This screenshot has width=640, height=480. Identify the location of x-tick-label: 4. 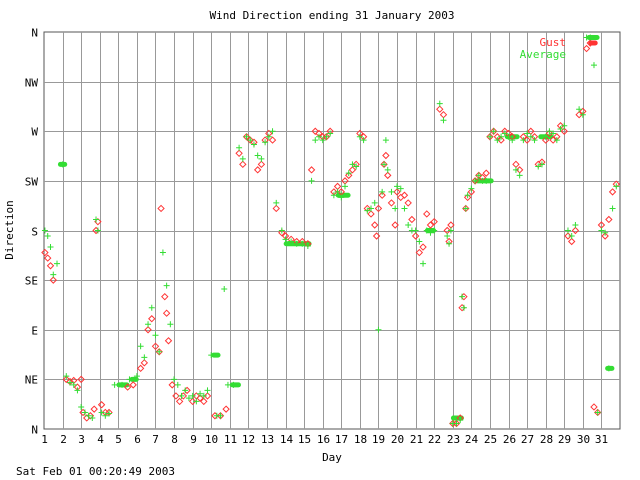
(100, 439).